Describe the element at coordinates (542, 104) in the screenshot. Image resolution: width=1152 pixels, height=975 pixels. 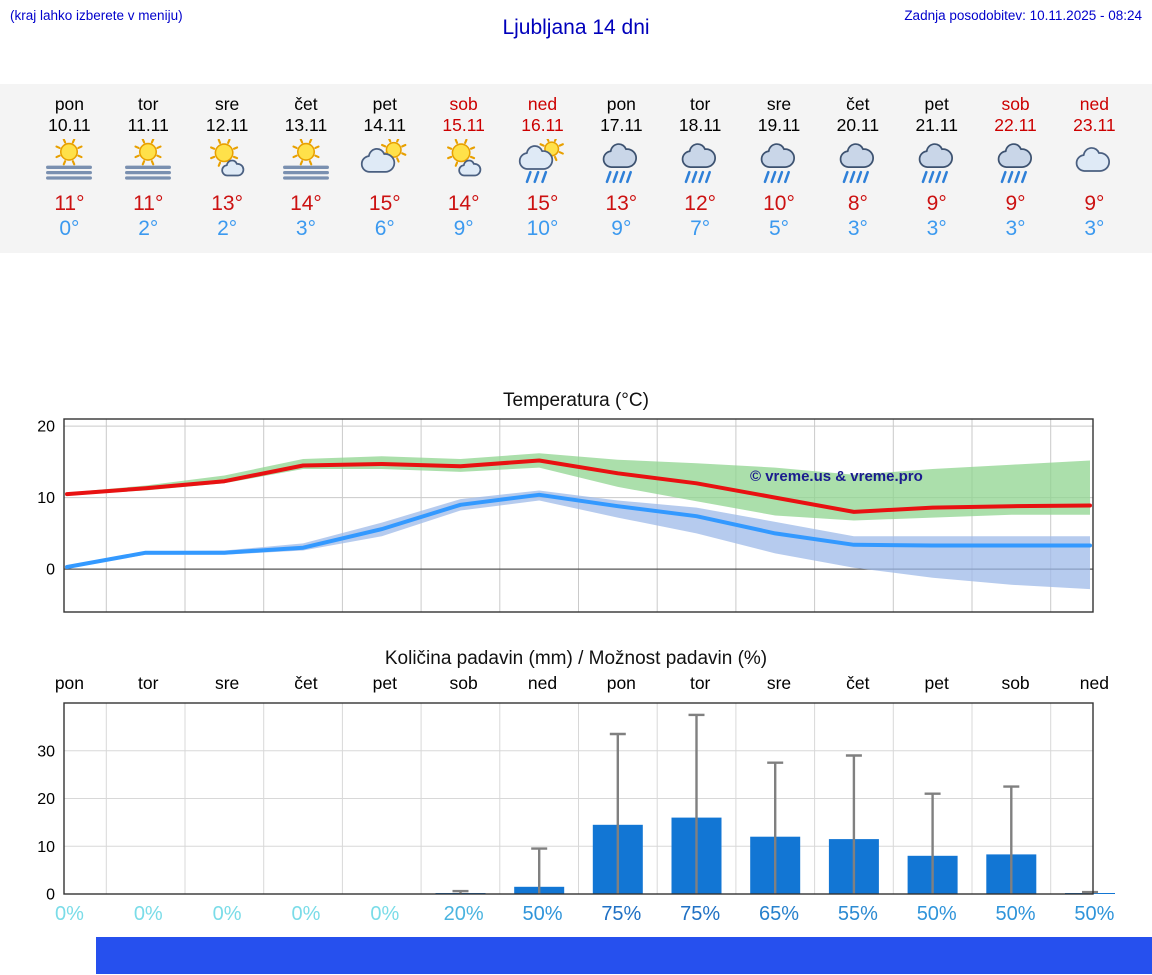
I see `day-name: ned` at that location.